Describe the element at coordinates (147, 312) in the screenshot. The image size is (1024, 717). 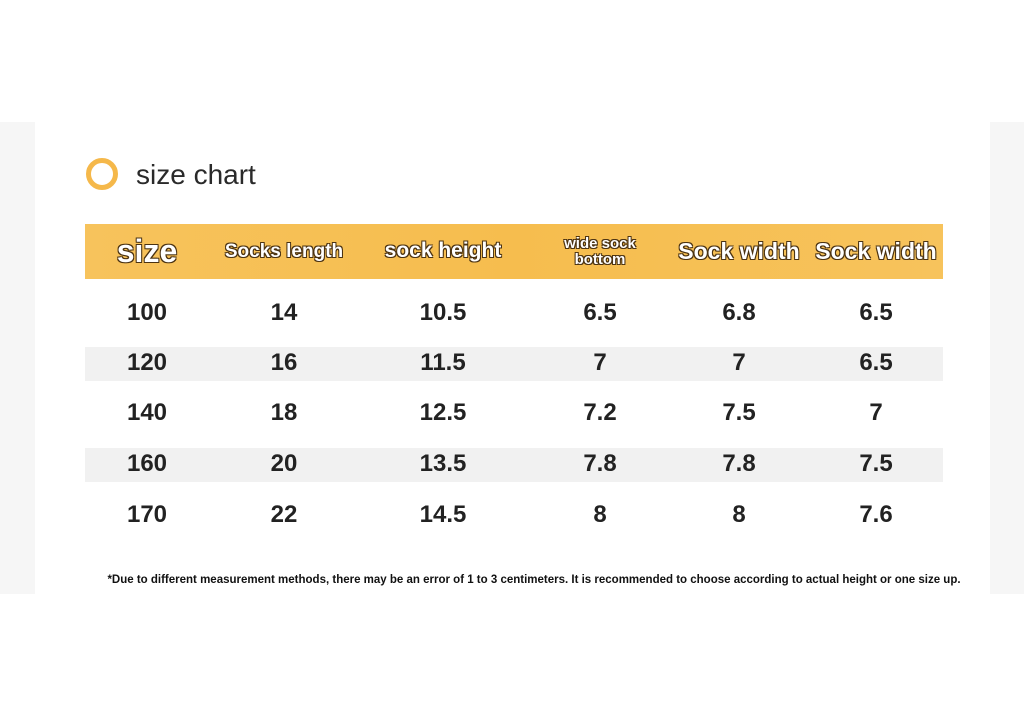
I see `table-cell: 100` at that location.